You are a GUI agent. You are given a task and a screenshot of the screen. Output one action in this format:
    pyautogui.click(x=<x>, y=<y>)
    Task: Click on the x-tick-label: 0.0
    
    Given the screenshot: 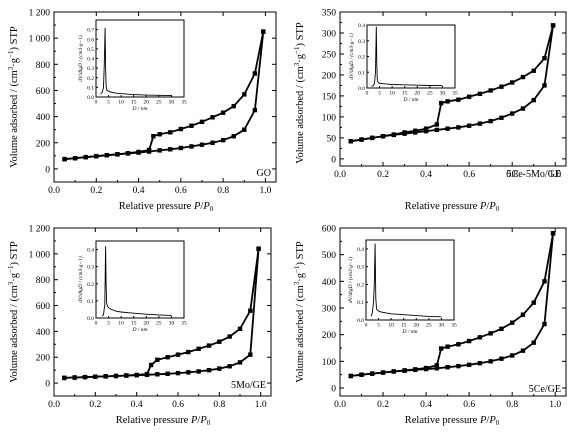 What is the action you would take?
    pyautogui.click(x=340, y=405)
    